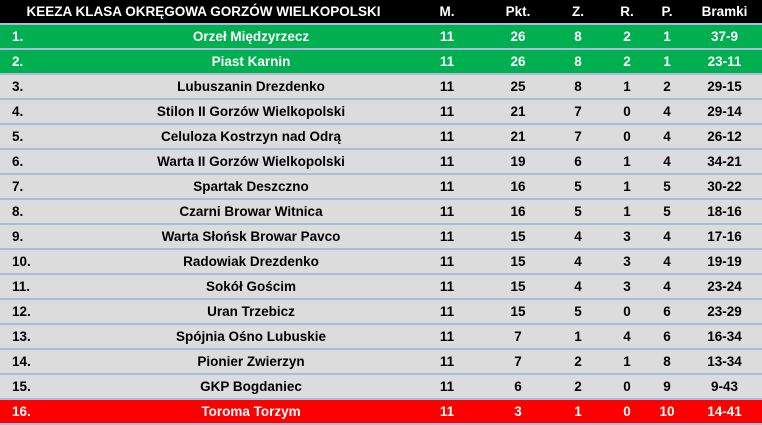 The height and width of the screenshot is (425, 762). I want to click on goals-cell: 29-14, so click(724, 112).